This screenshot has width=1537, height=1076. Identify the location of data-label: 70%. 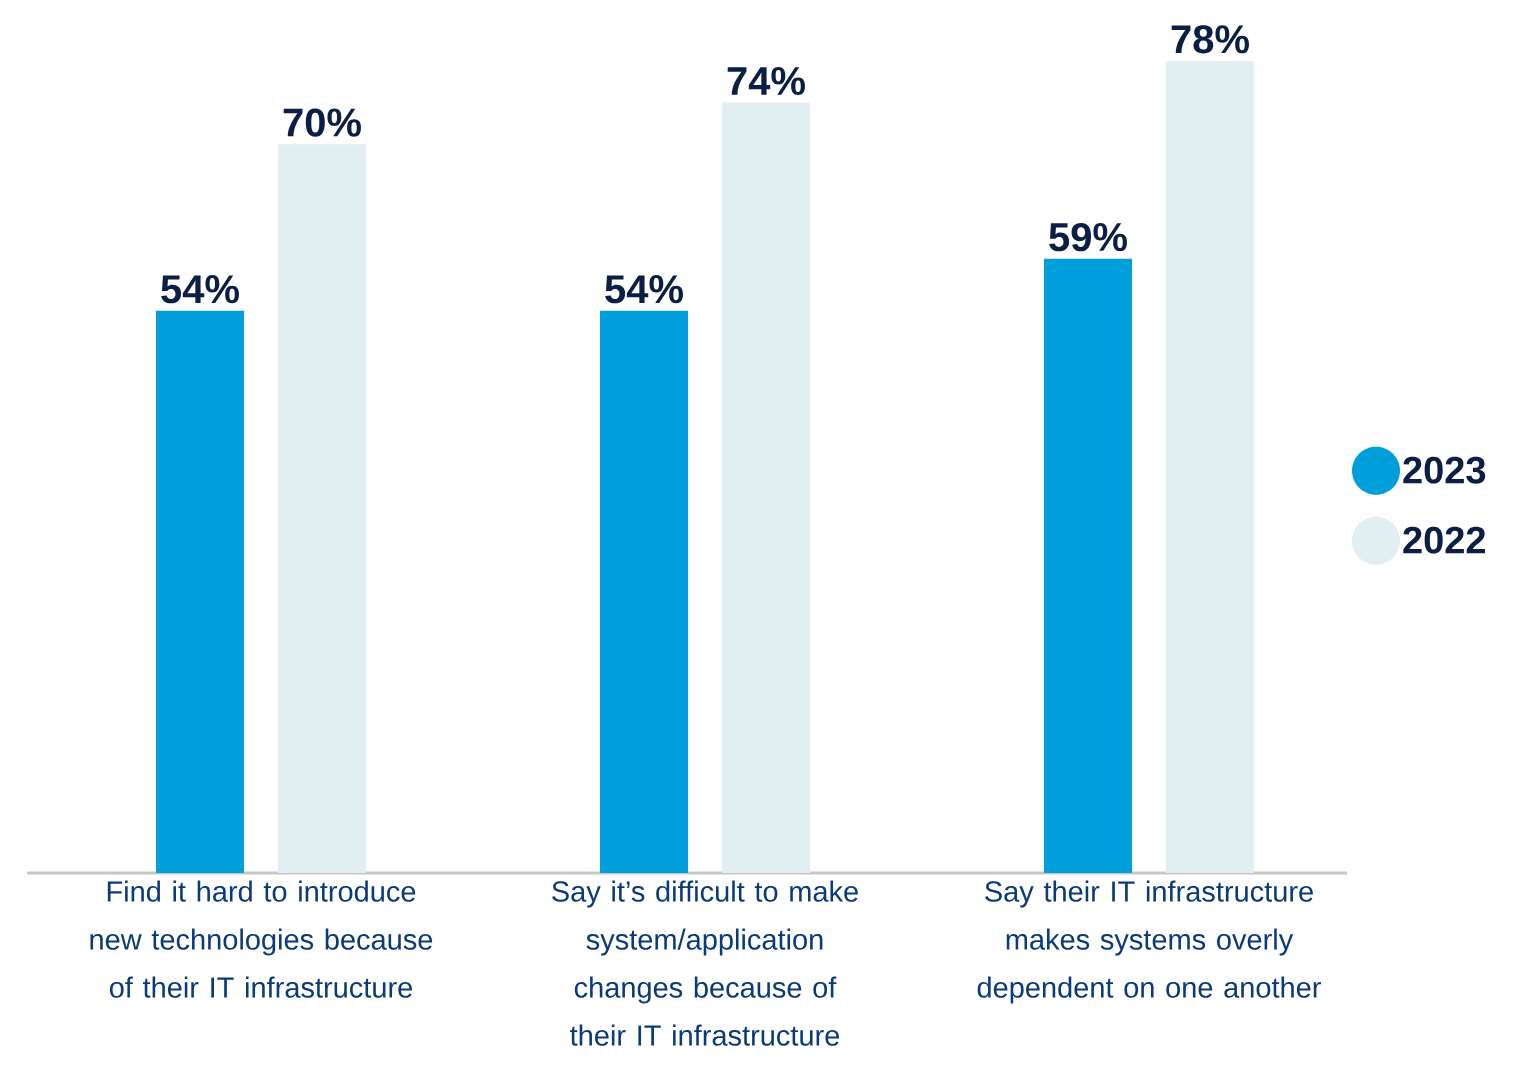
(322, 122).